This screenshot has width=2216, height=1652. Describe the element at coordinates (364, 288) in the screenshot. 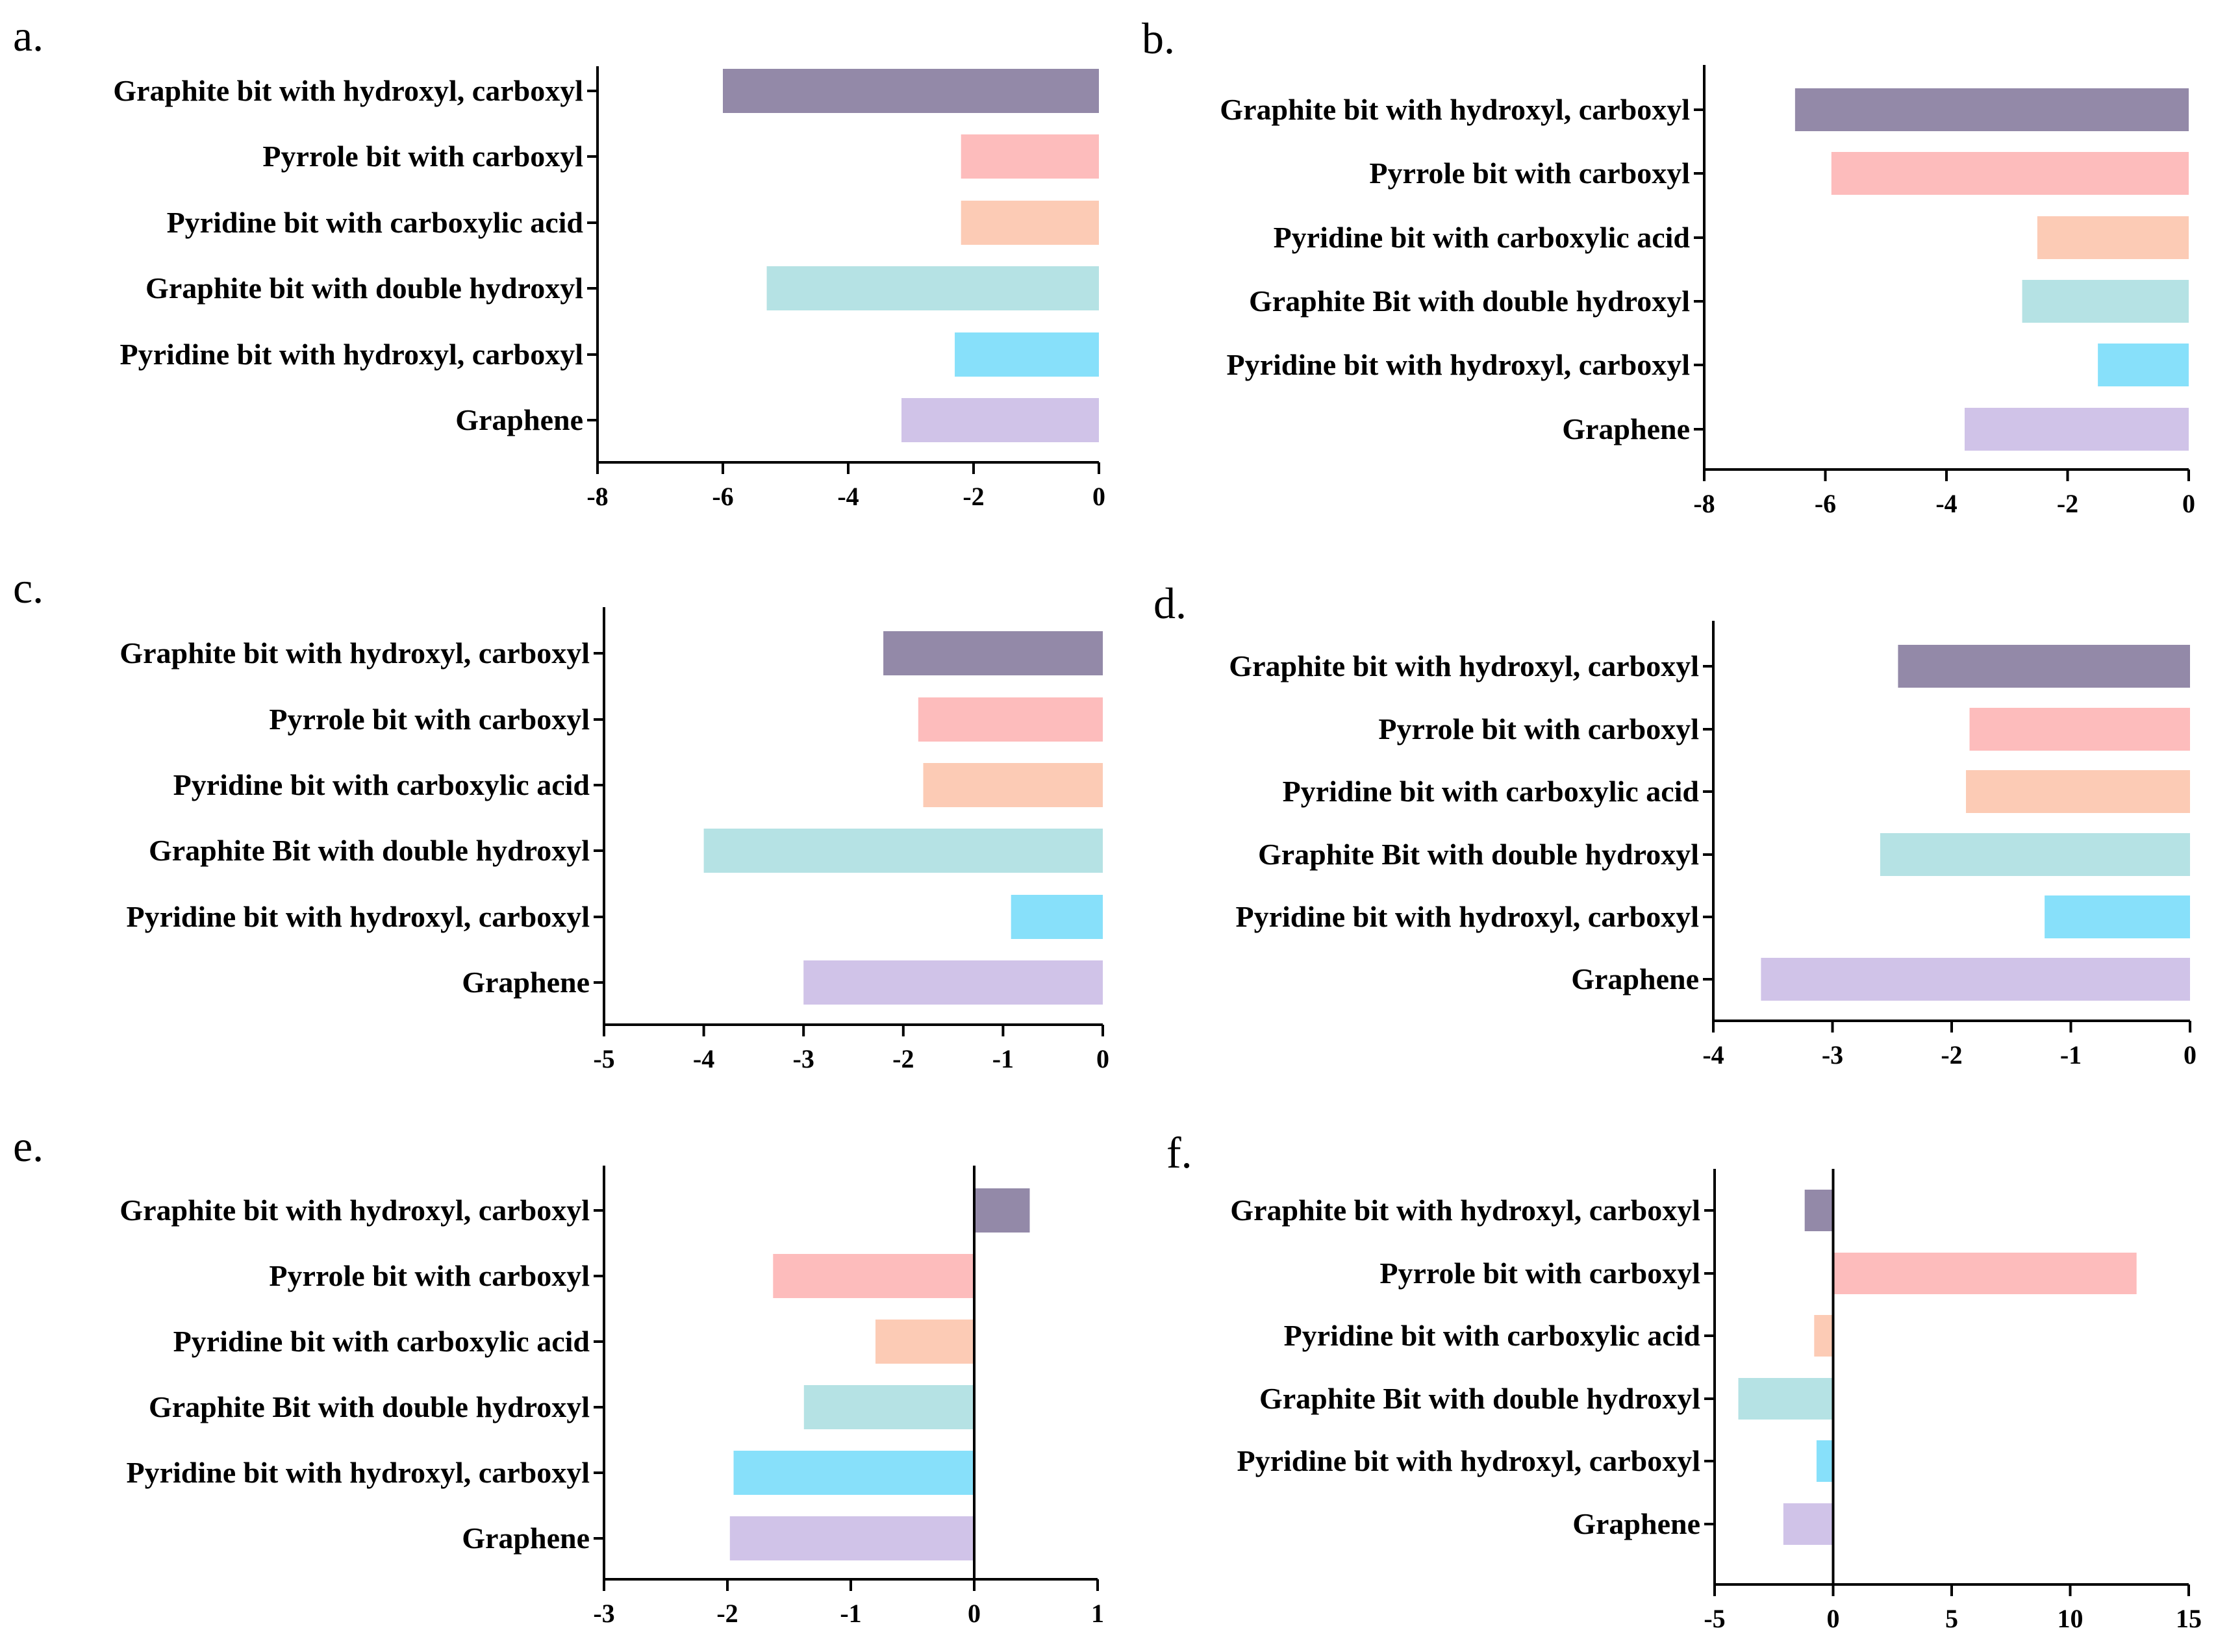

I see `category-label: Graphite bit with double hydroxyl` at that location.